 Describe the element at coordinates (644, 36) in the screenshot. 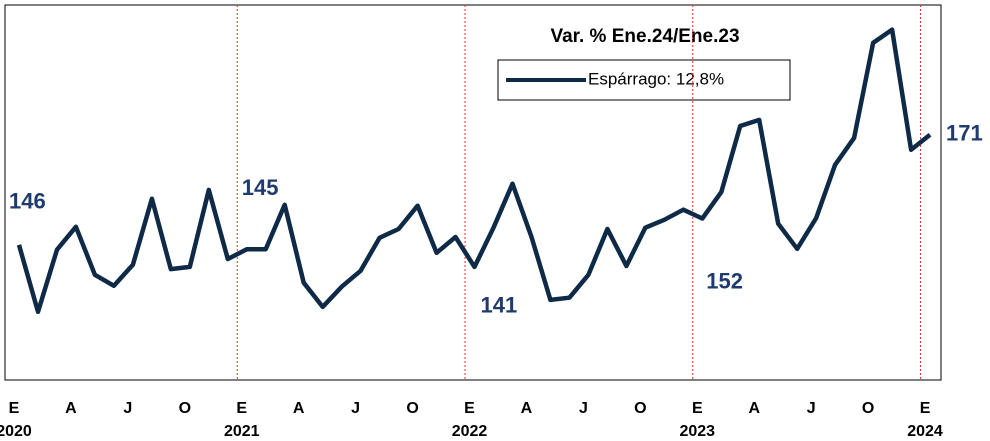

I see `chart-title: Var. % Ene.24/Ene.23` at that location.